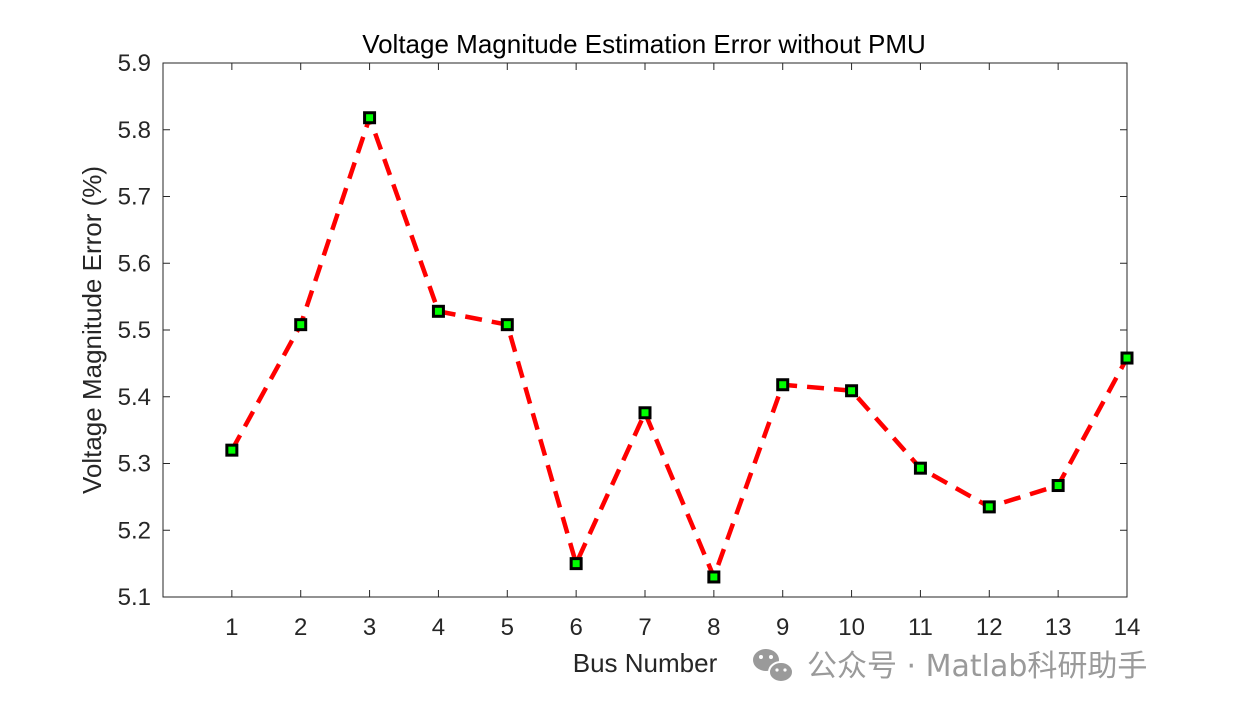 This screenshot has width=1247, height=717. What do you see at coordinates (134, 597) in the screenshot?
I see `y-tick-label: 5.1` at bounding box center [134, 597].